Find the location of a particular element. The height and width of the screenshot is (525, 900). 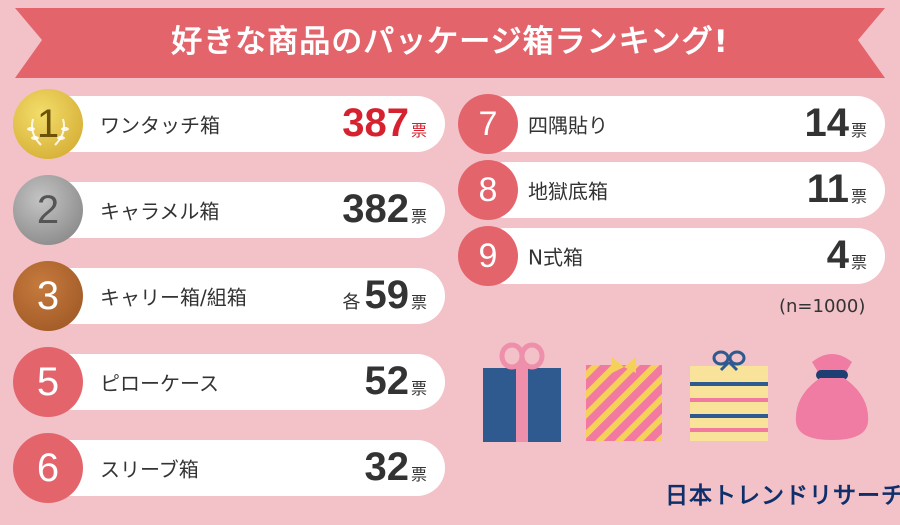

title-banner is located at coordinates (450, 43).